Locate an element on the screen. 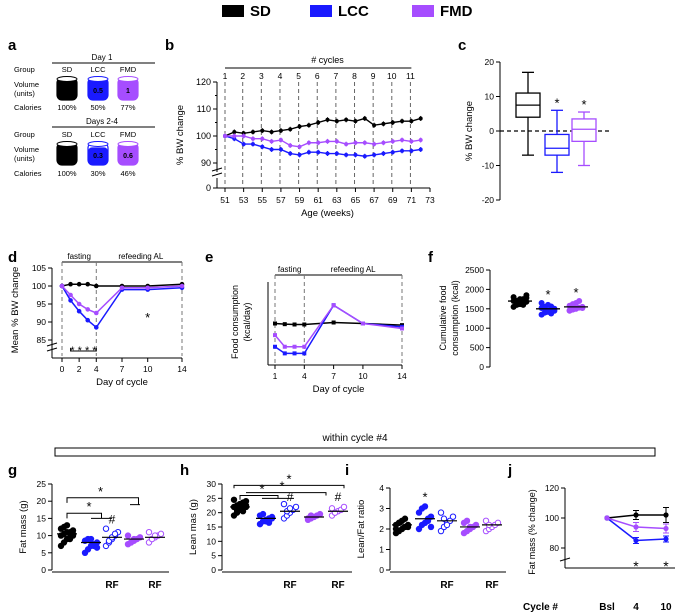  cycle-number: 2 is located at coordinates (242, 76).